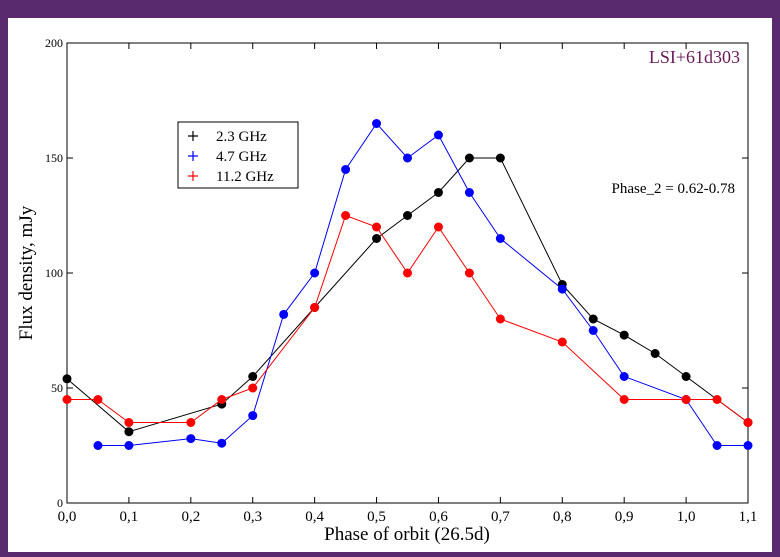 This screenshot has height=557, width=780. Describe the element at coordinates (67, 517) in the screenshot. I see `x-tick-label: 0,0` at that location.